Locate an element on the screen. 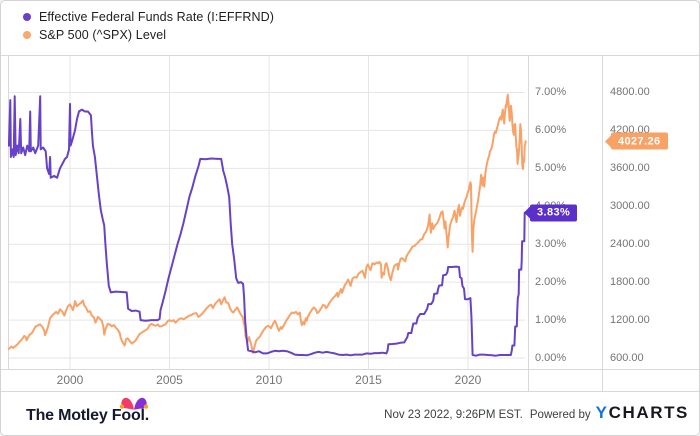  fed-funds-dot-icon is located at coordinates (27, 17).